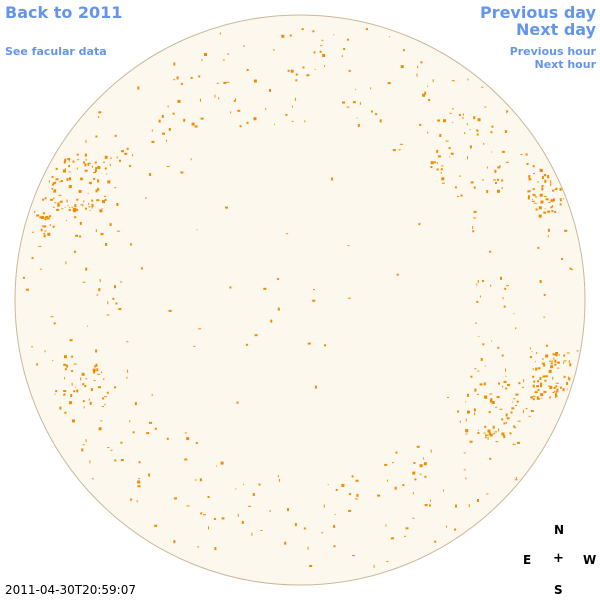 This screenshot has width=600, height=600. I want to click on back-to-year-link: Back to 2011, so click(64, 12).